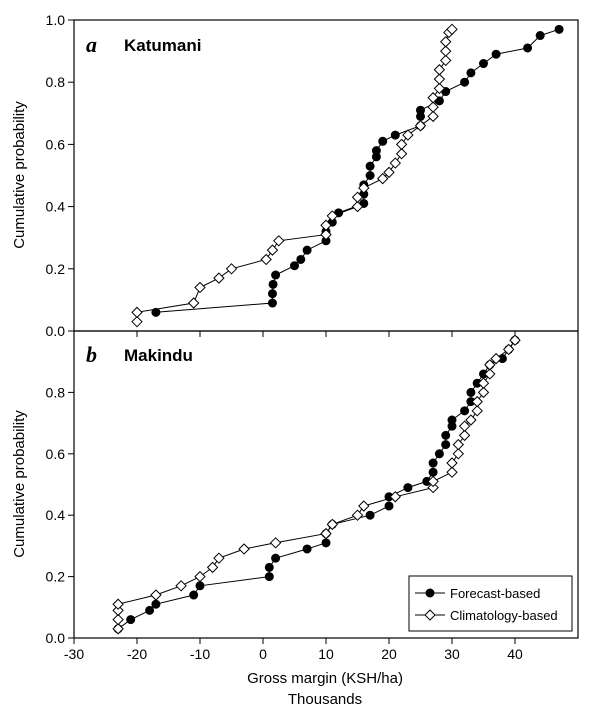 This screenshot has width=592, height=713. I want to click on x-tick-label: 40, so click(515, 654).